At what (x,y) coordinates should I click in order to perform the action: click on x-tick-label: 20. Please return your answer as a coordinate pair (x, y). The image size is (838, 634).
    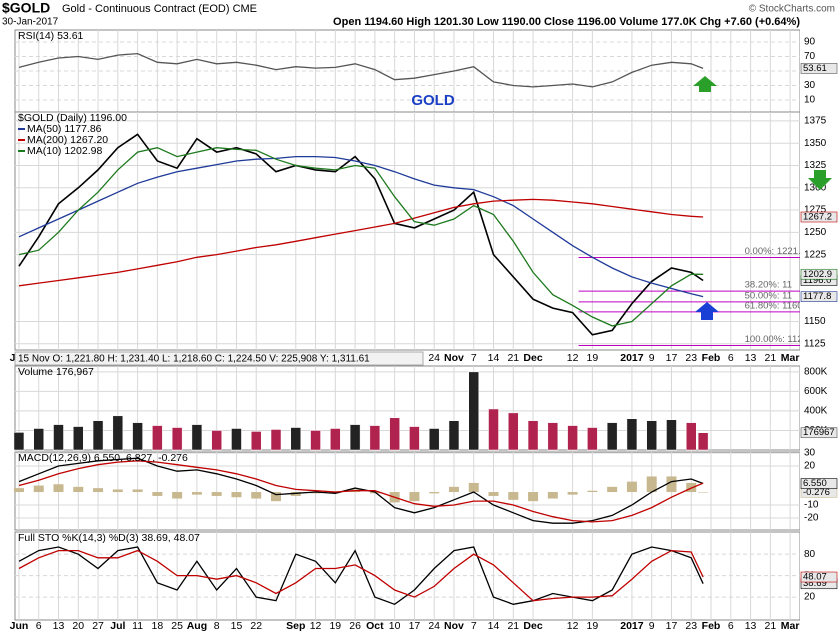
    Looking at the image, I should click on (78, 626).